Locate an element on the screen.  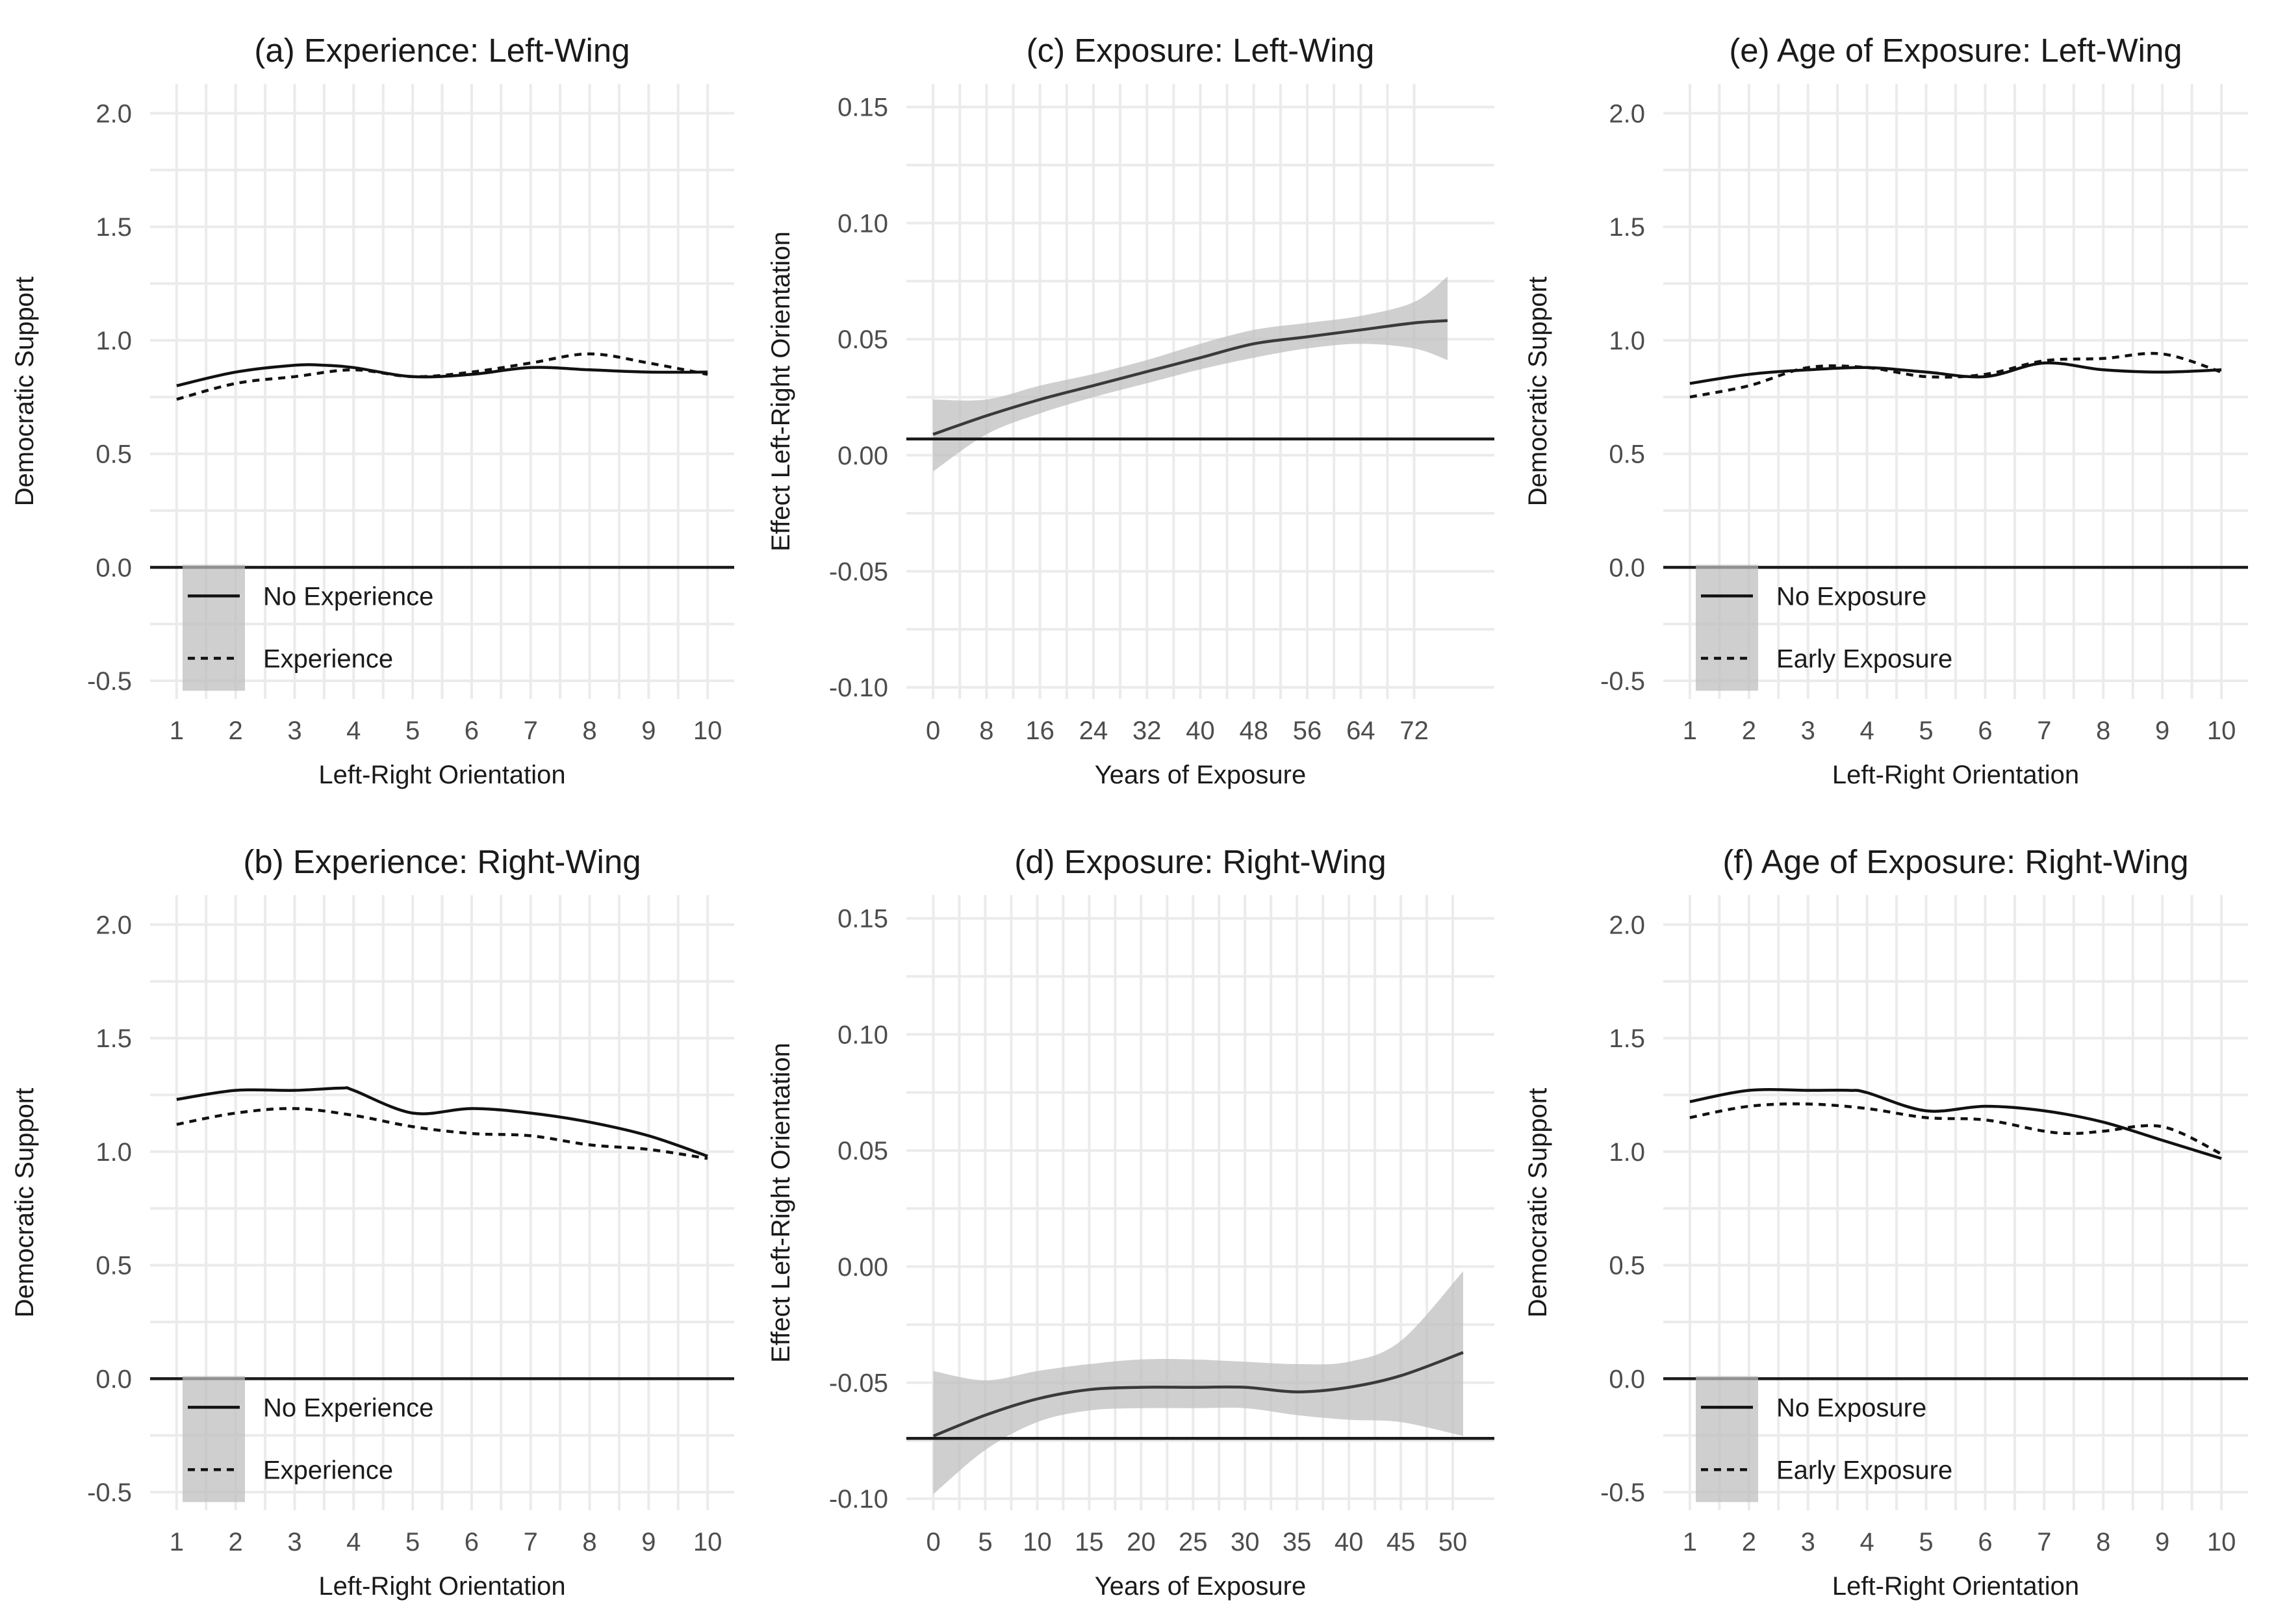
y-tick-label: 0.15 is located at coordinates (862, 108).